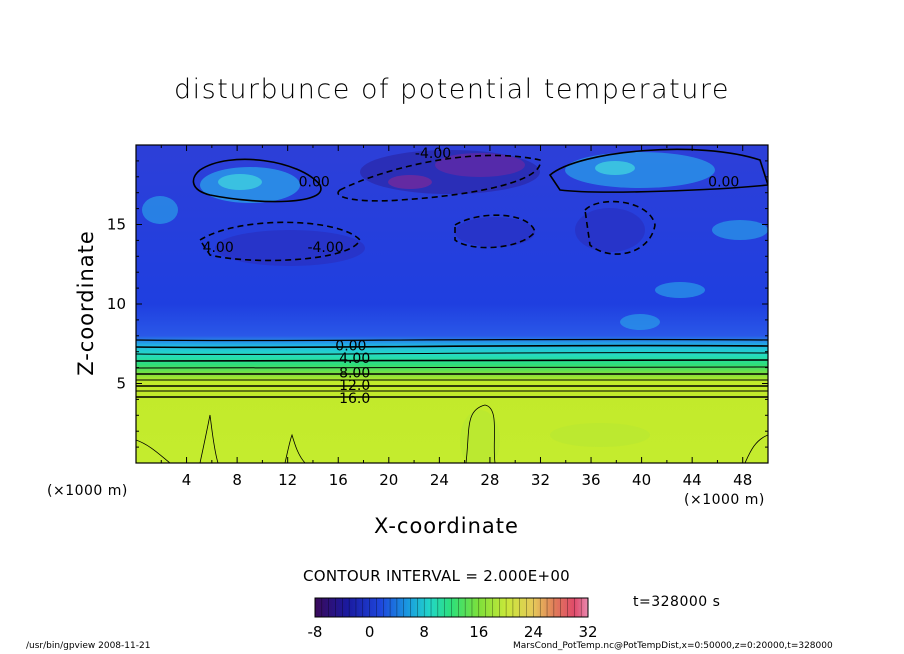 The image size is (904, 654). I want to click on time-label: t=328000 s, so click(677, 602).